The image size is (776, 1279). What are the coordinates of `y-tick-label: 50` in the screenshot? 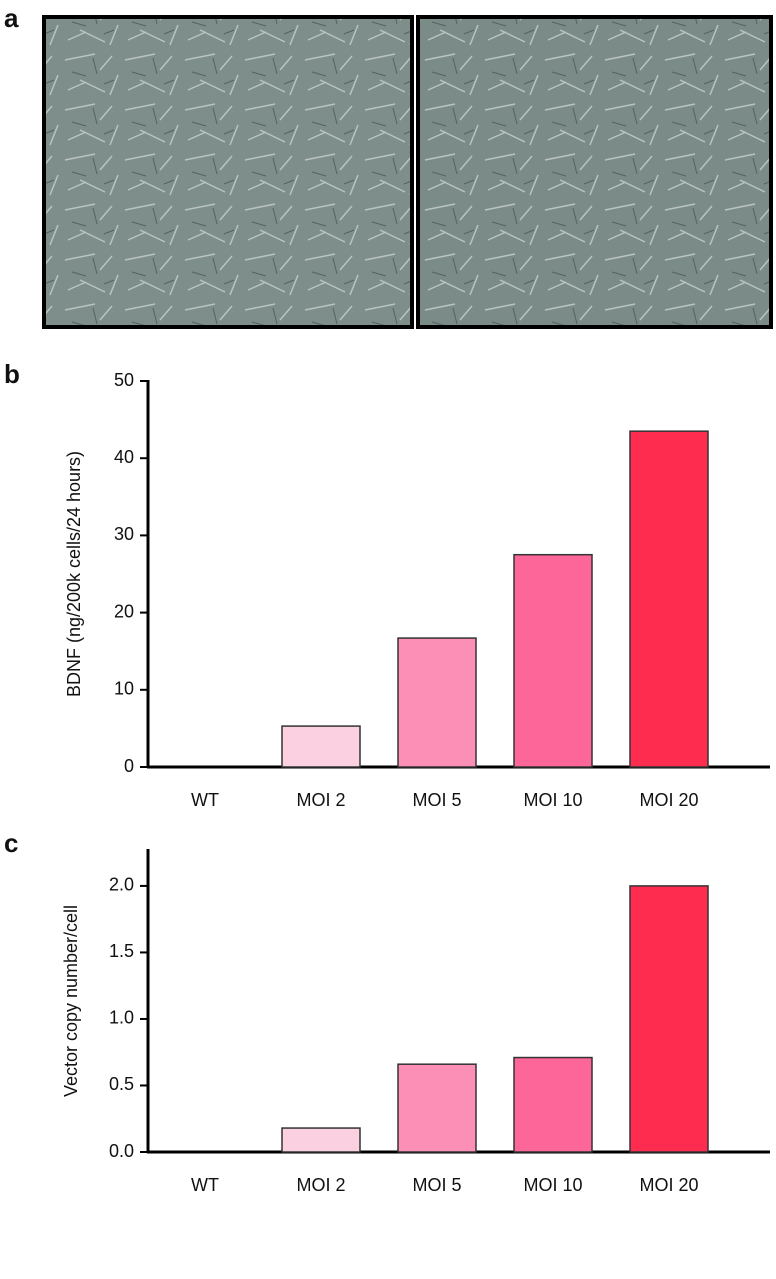 It's located at (124, 380).